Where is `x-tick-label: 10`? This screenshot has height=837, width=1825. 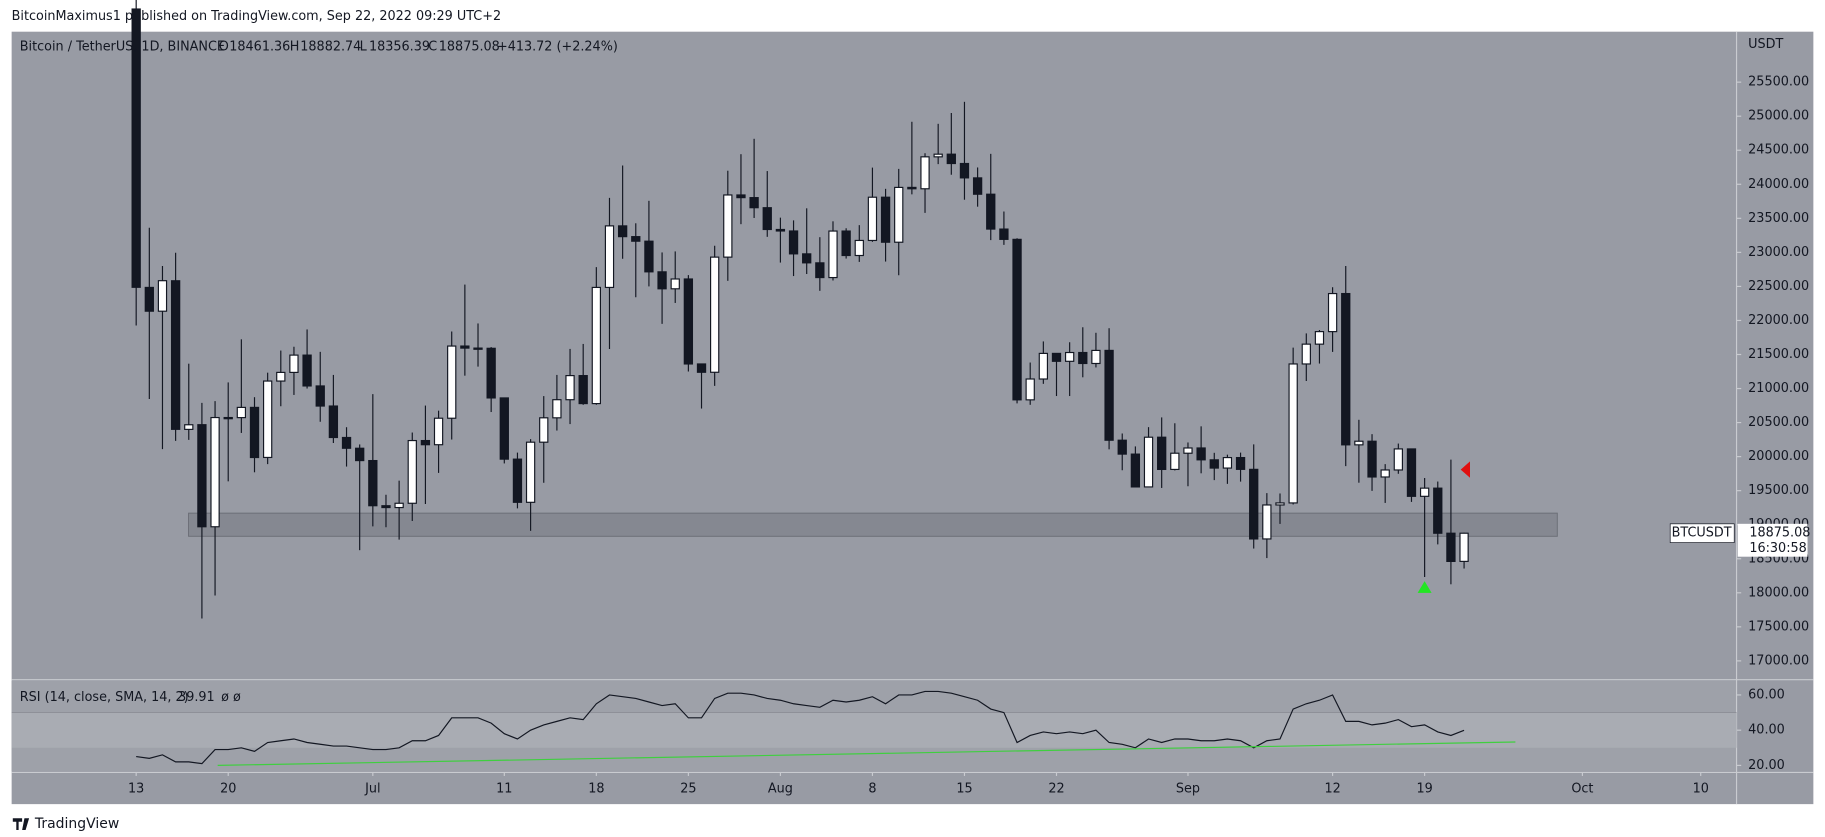
x-tick-label: 10 is located at coordinates (1701, 788).